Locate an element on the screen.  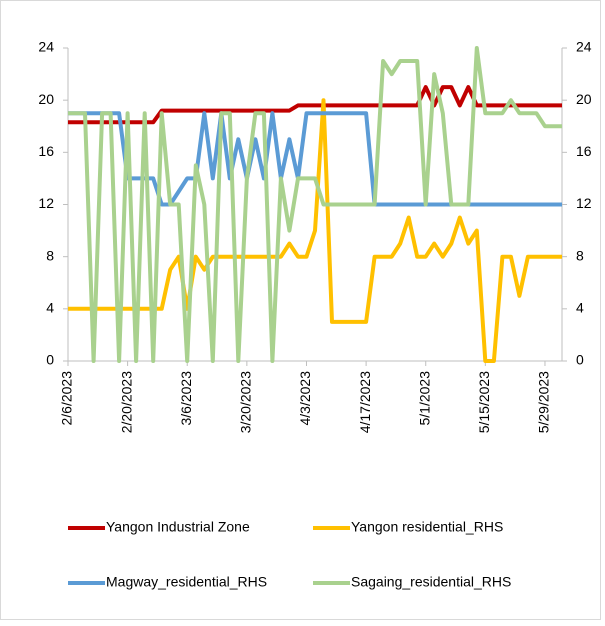
y-tick-label: 0 is located at coordinates (50, 360).